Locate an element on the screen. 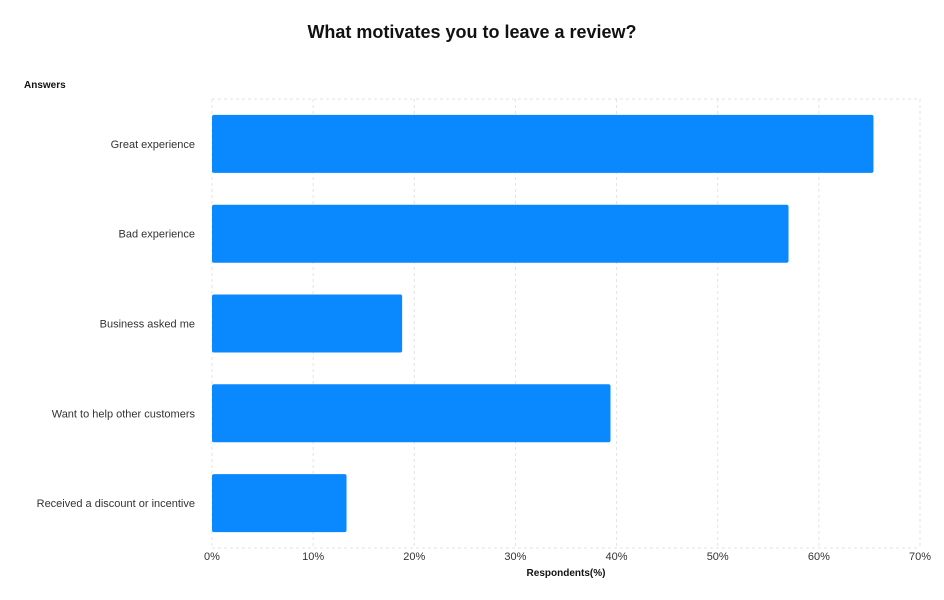  x-tick-label: 20% is located at coordinates (414, 557).